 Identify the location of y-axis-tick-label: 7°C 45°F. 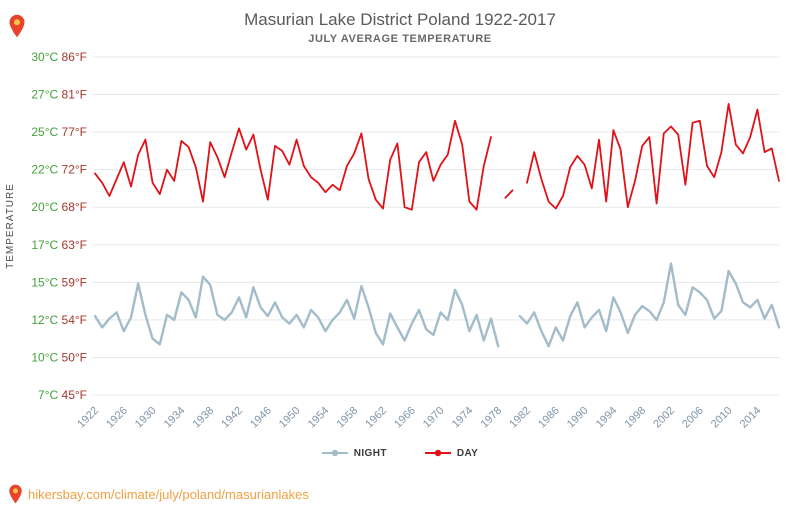
(62, 395).